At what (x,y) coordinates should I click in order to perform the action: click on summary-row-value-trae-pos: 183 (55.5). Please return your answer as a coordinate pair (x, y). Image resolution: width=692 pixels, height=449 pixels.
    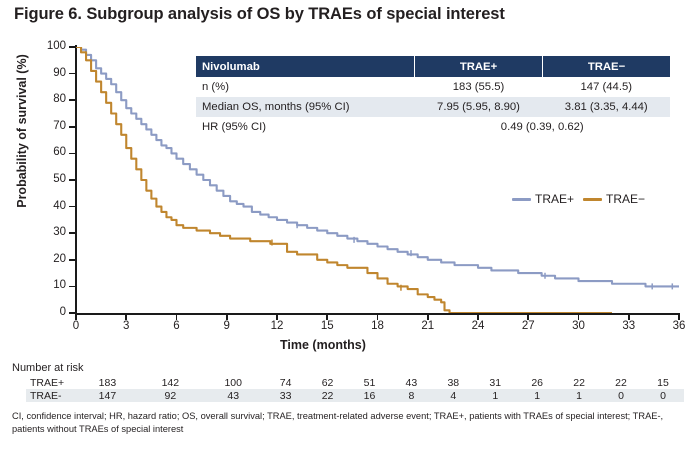
    Looking at the image, I should click on (478, 87).